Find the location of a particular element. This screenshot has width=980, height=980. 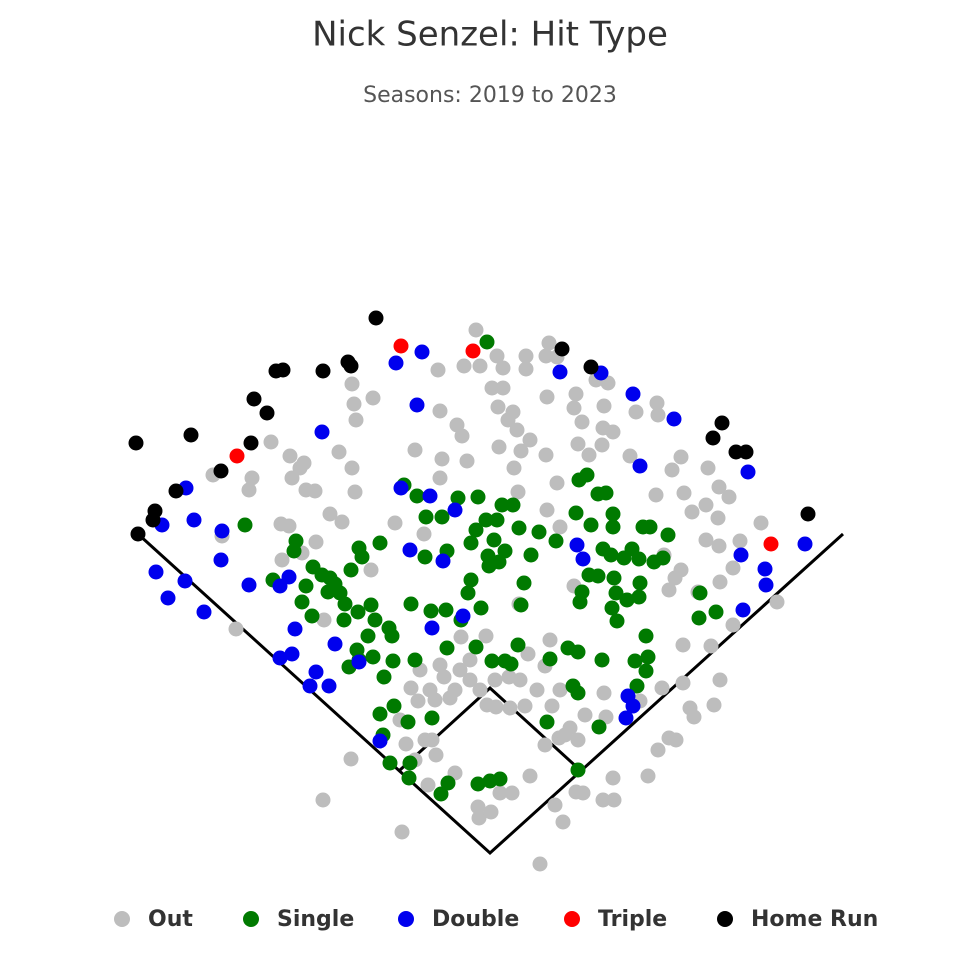

chart-title: Nick Senzel: Hit Type is located at coordinates (490, 35).